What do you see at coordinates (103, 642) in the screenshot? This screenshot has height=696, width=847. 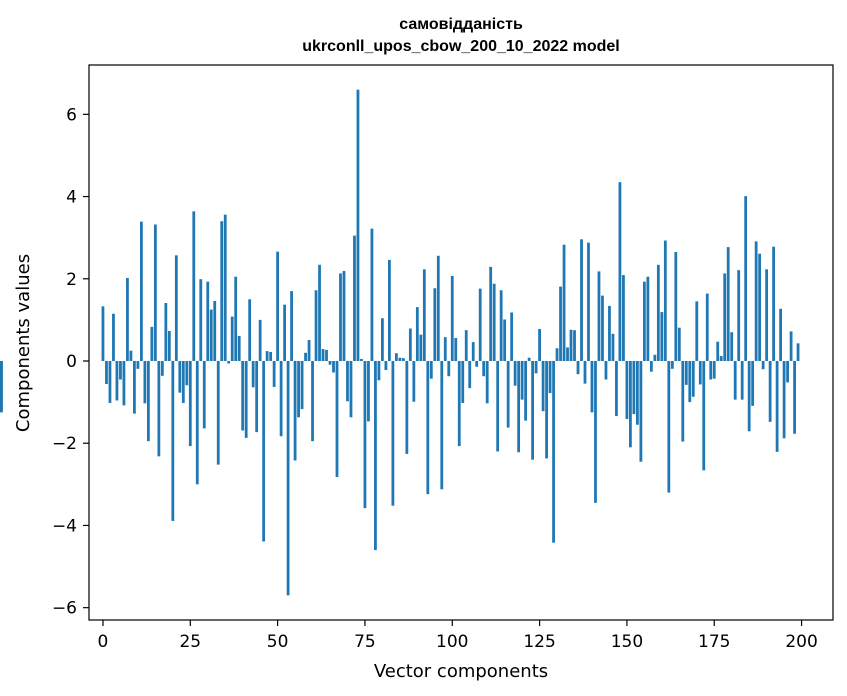 I see `x-tick-label: 0` at bounding box center [103, 642].